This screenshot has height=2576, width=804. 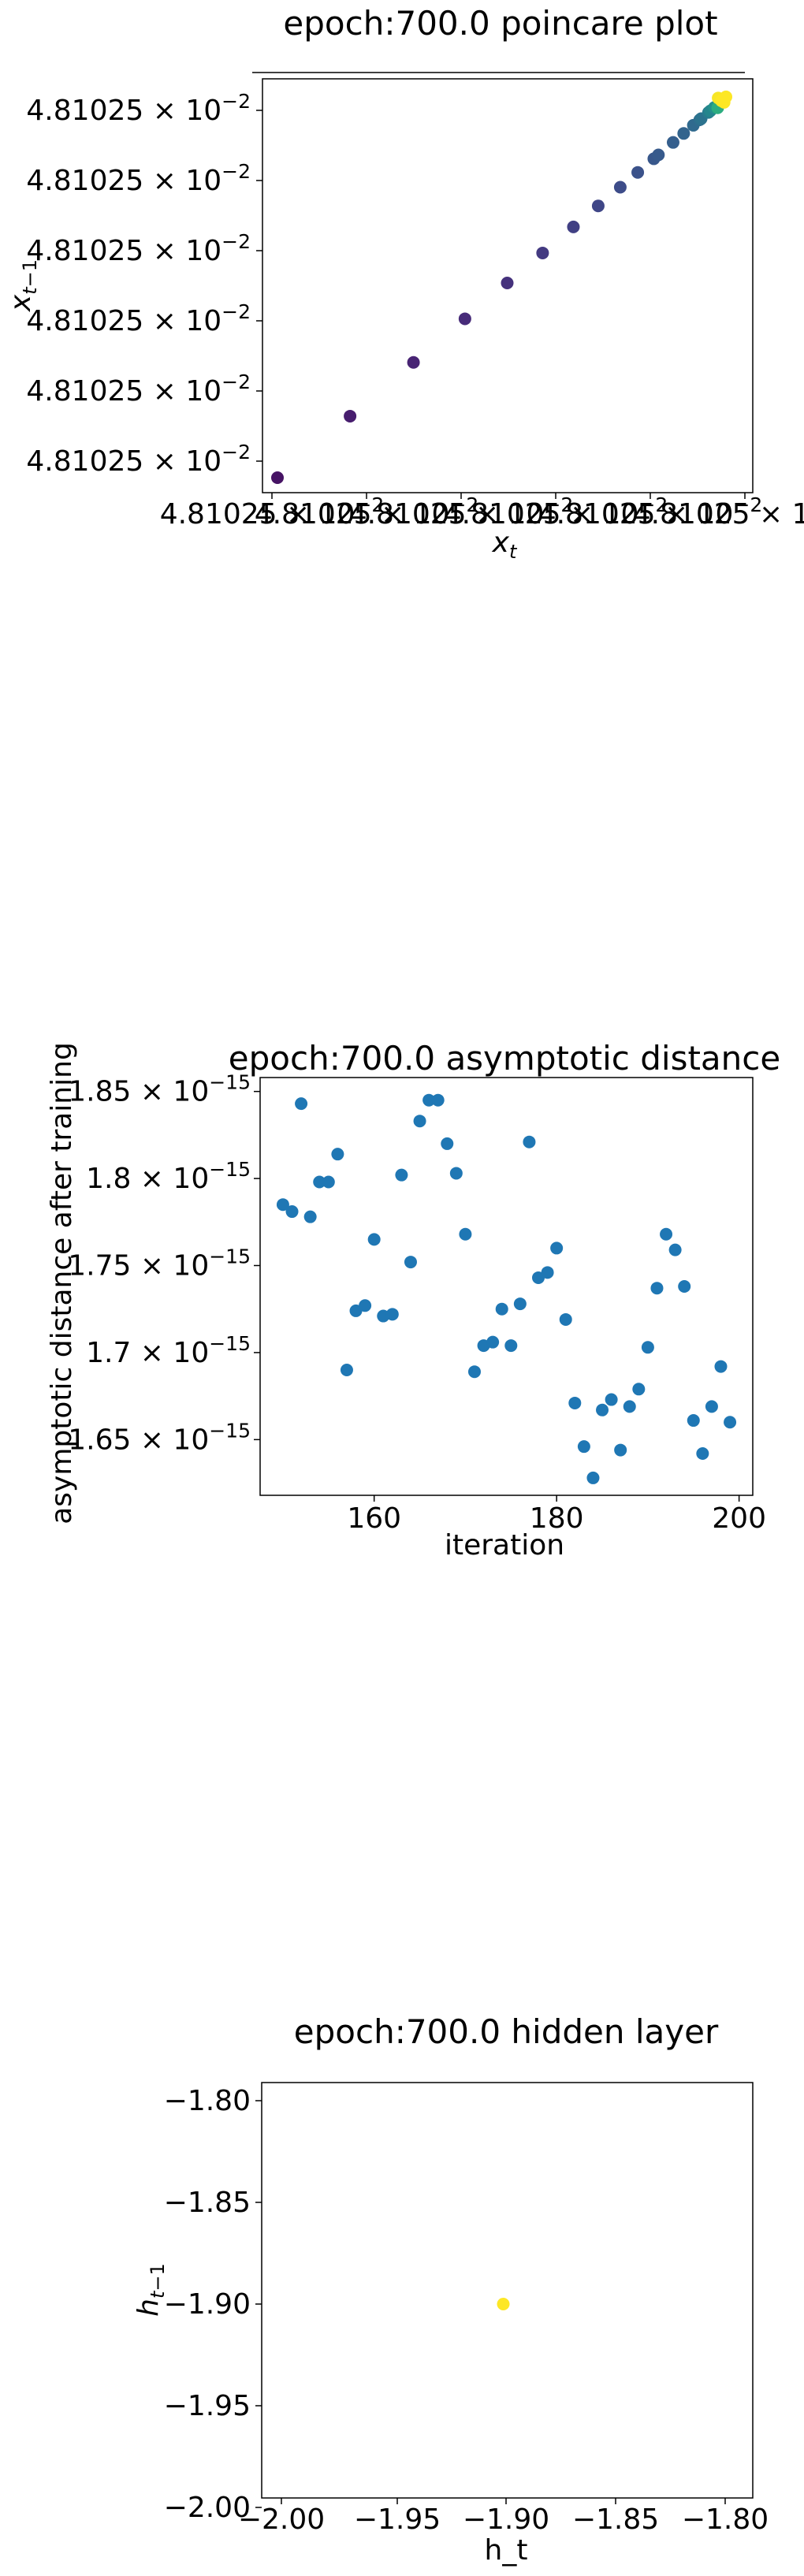 I want to click on asymptotic-y-tick-label: 1.7 × 10⁻¹⁵, so click(x=168, y=1350).